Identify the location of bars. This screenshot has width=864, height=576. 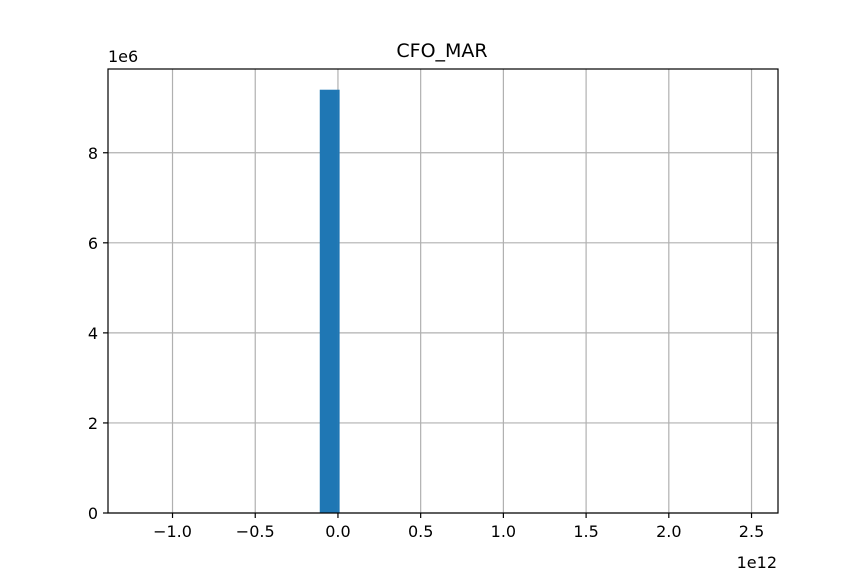
(329, 301).